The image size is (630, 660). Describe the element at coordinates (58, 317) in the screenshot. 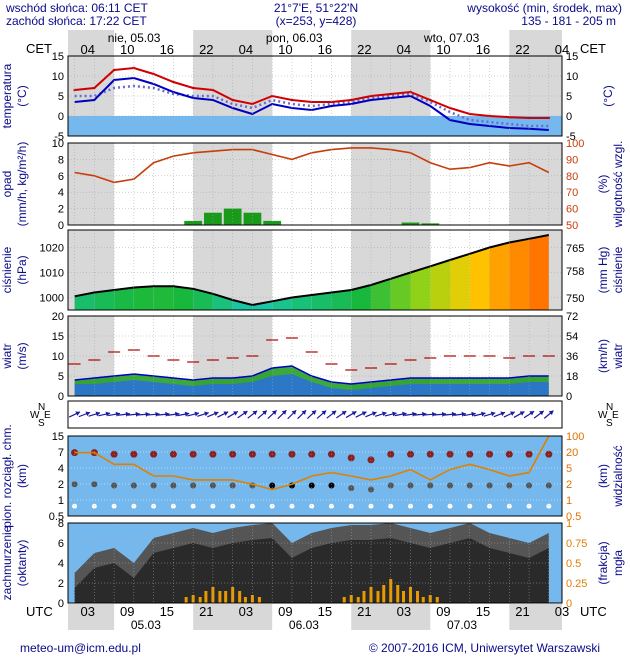

I see `wind-y-tick: 20` at that location.